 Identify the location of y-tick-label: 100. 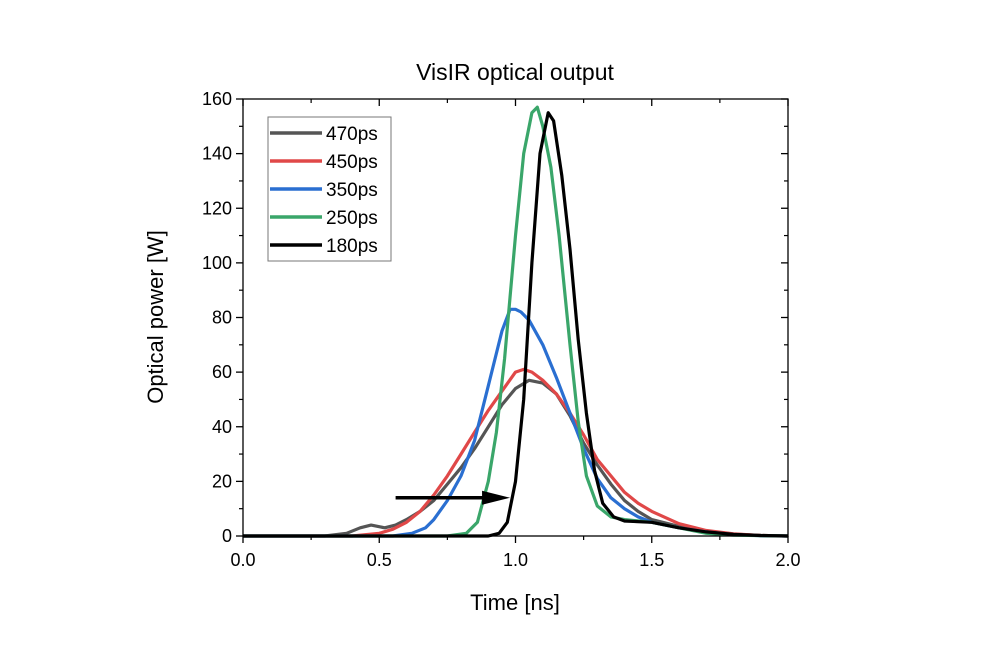
(217, 263).